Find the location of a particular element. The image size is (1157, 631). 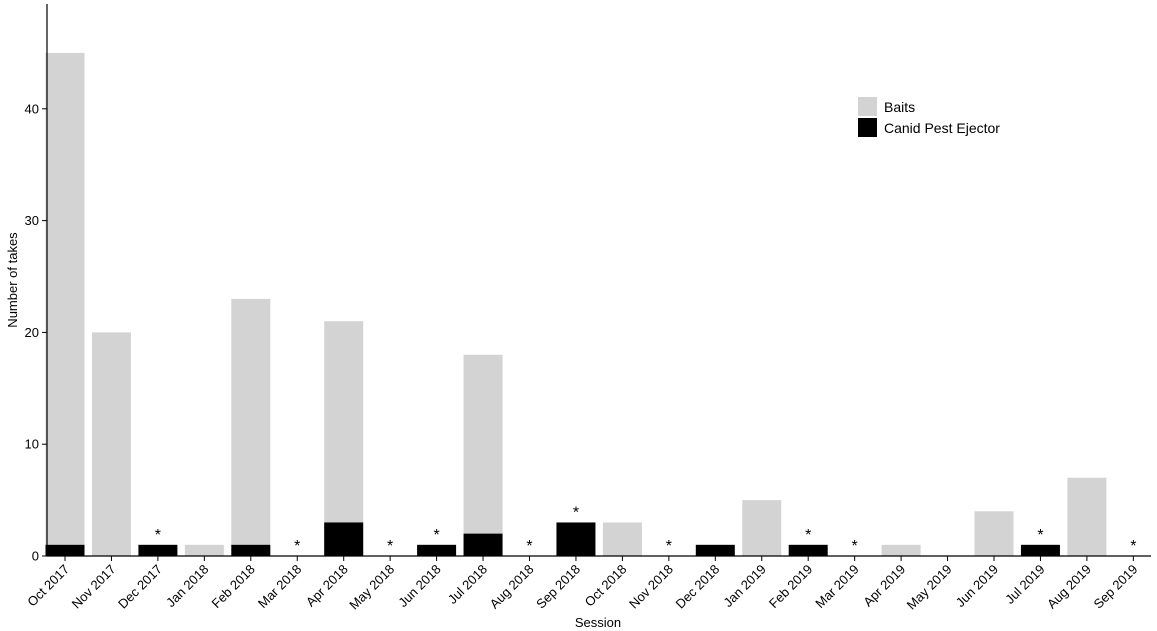

bar-cpe-apr-2018 is located at coordinates (344, 539).